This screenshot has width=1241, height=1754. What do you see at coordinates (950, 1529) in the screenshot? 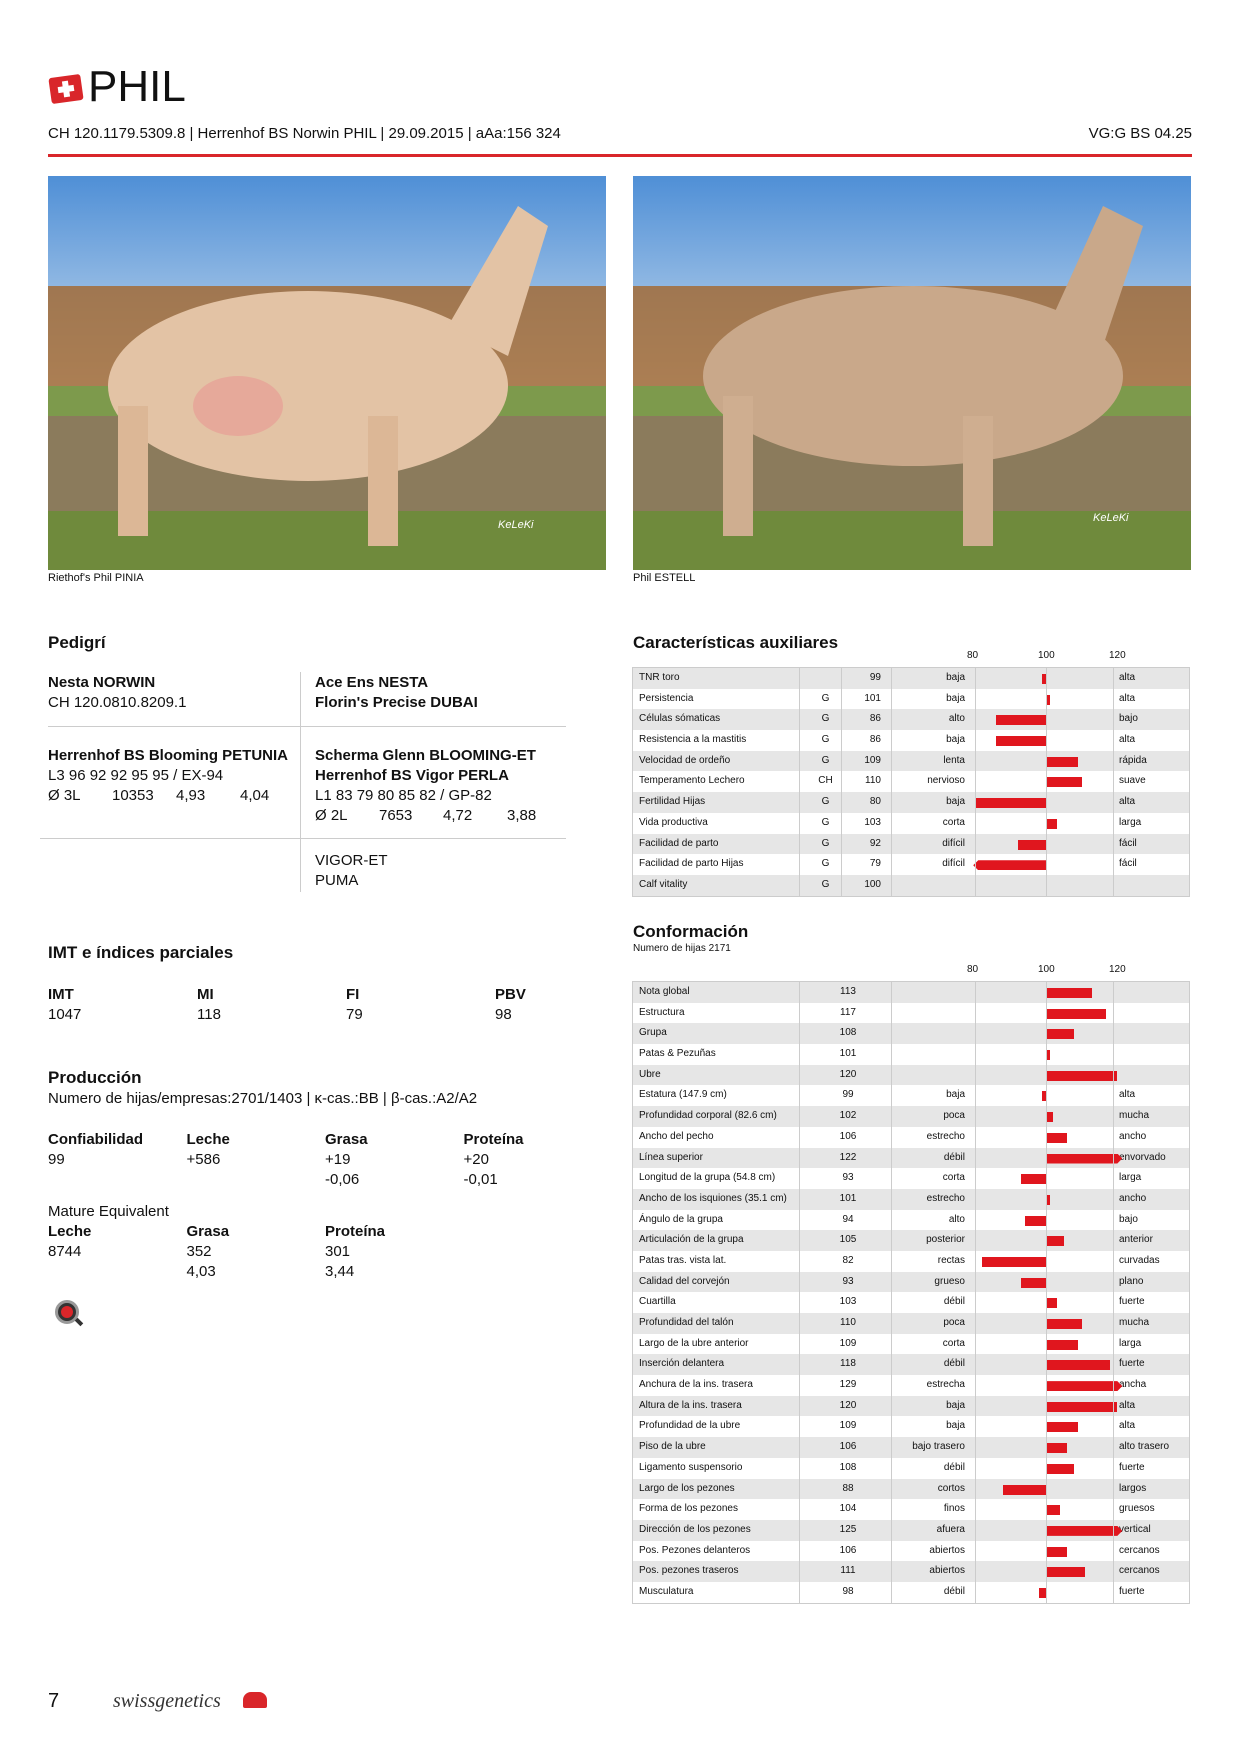
I see `trait-low-label: afuera` at bounding box center [950, 1529].